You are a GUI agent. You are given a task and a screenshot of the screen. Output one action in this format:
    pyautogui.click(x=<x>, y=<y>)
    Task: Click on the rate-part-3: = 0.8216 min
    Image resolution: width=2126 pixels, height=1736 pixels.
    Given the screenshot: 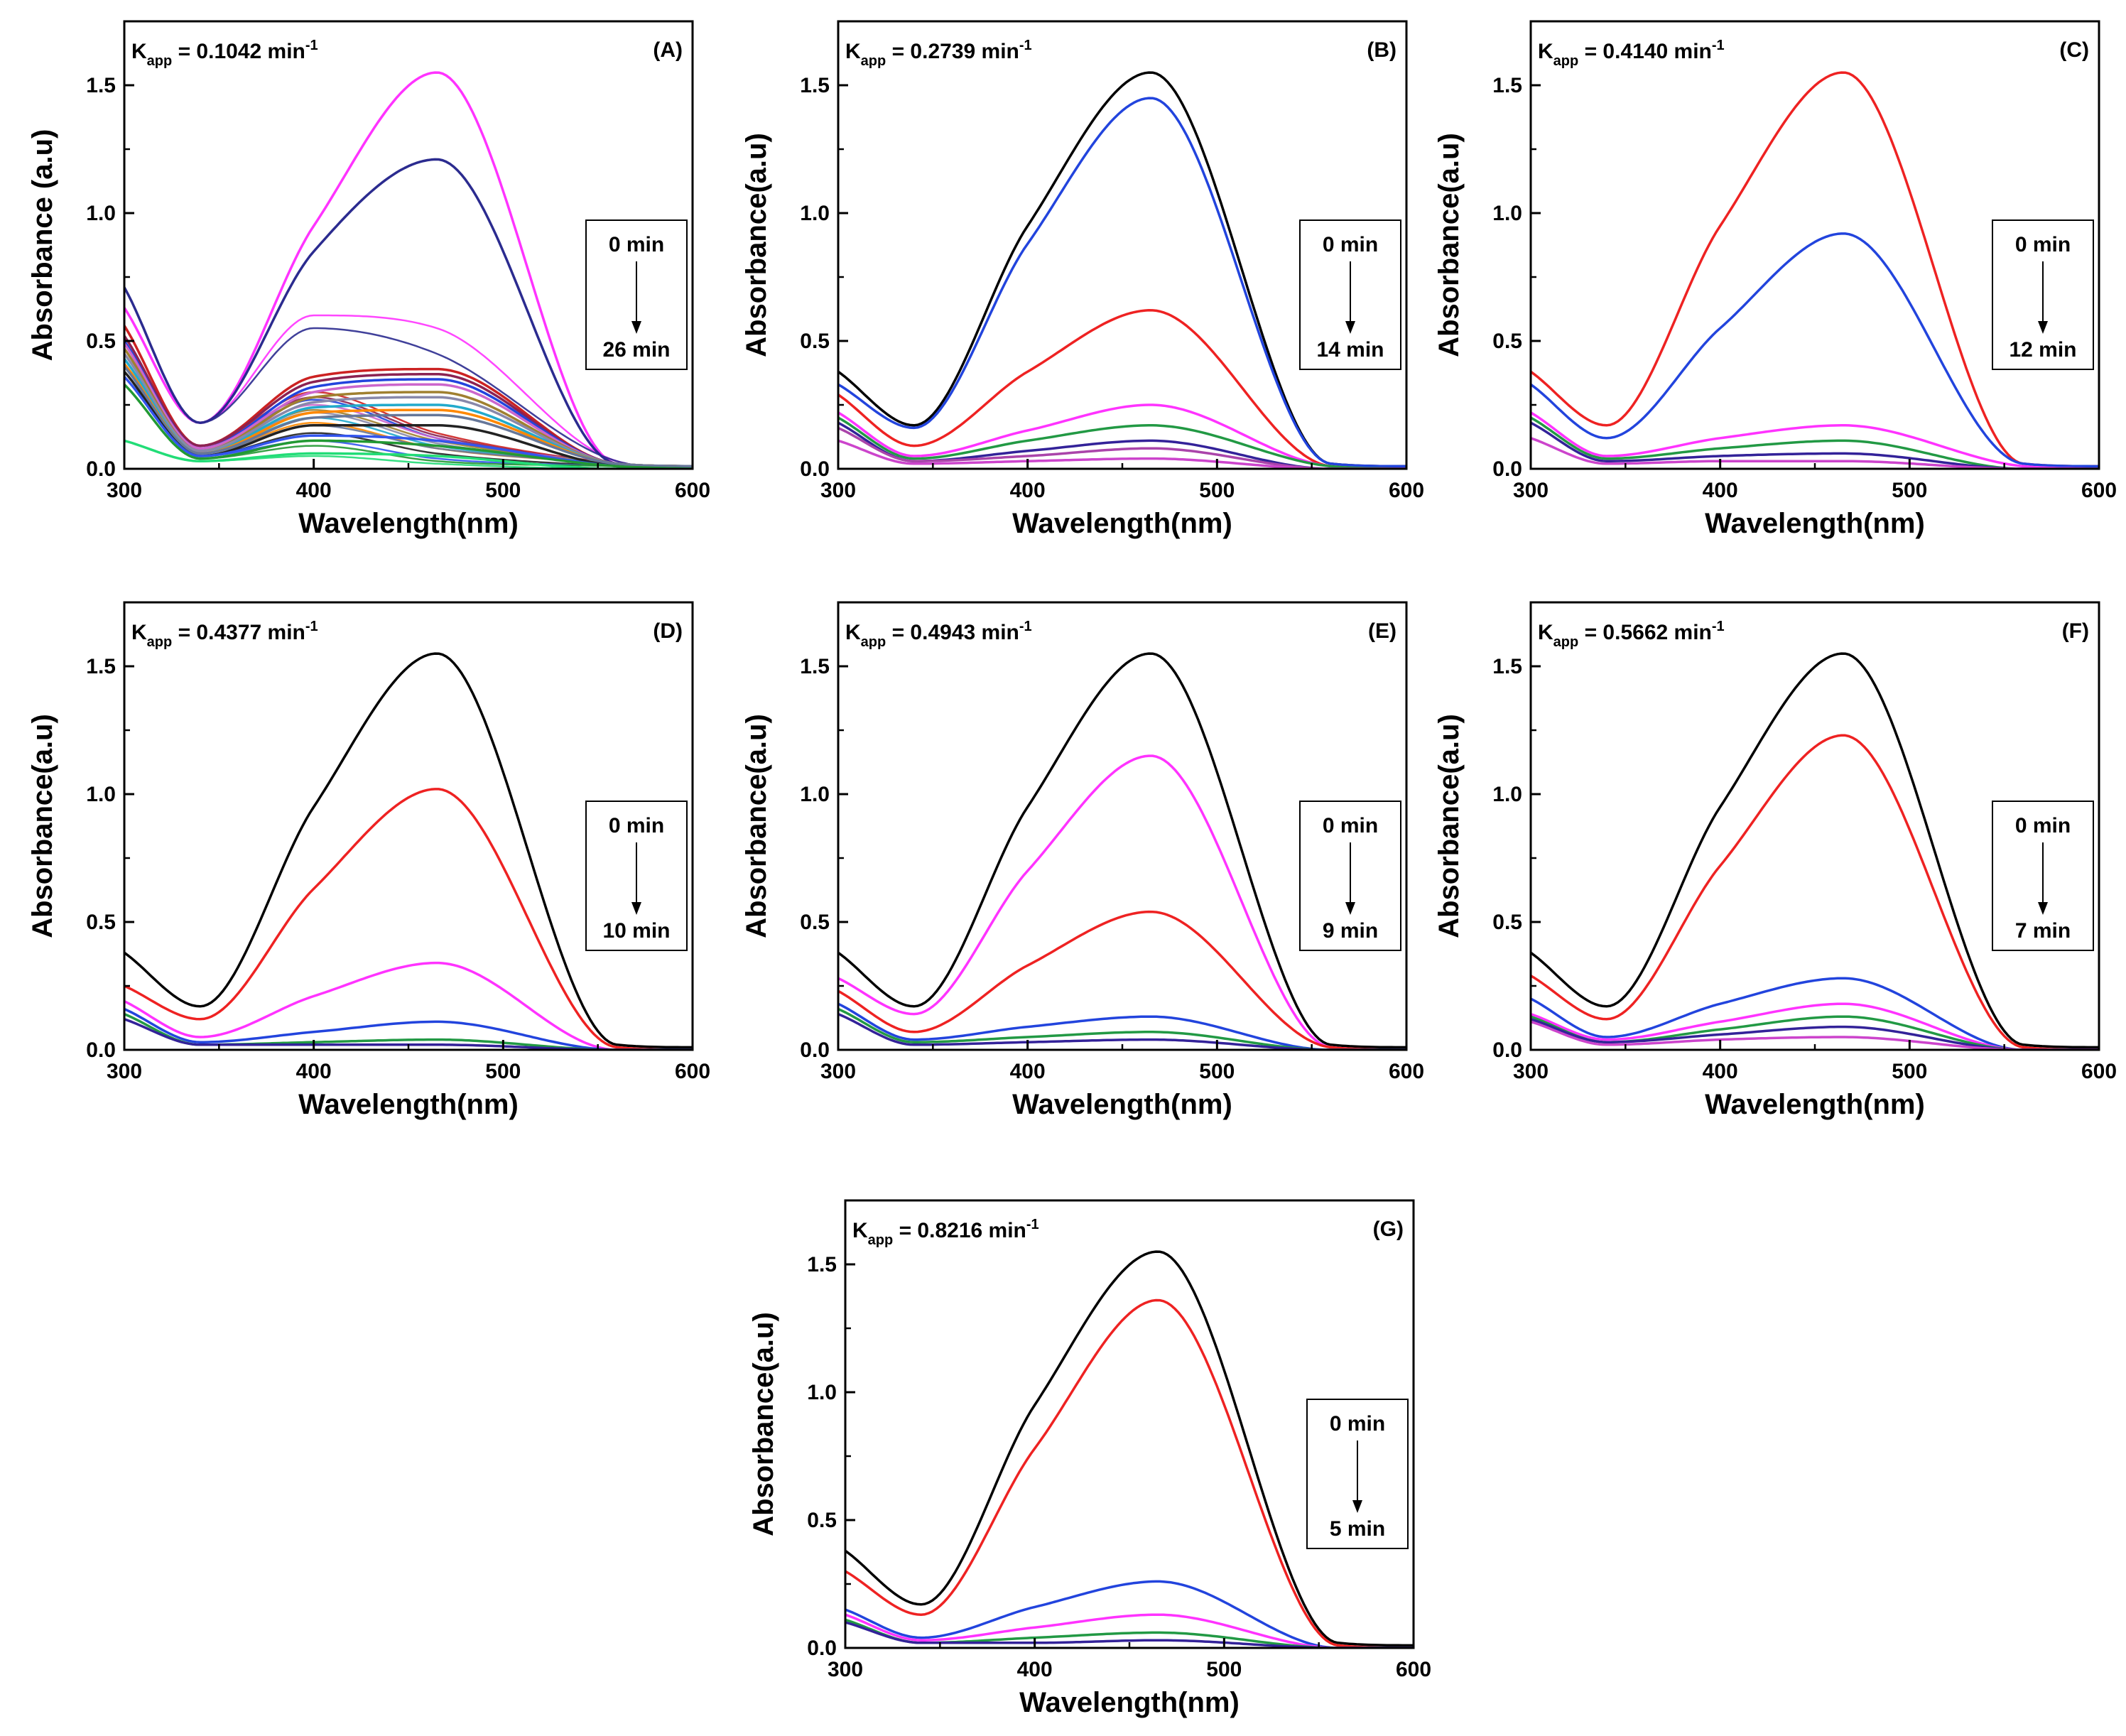 What is the action you would take?
    pyautogui.click(x=959, y=1230)
    